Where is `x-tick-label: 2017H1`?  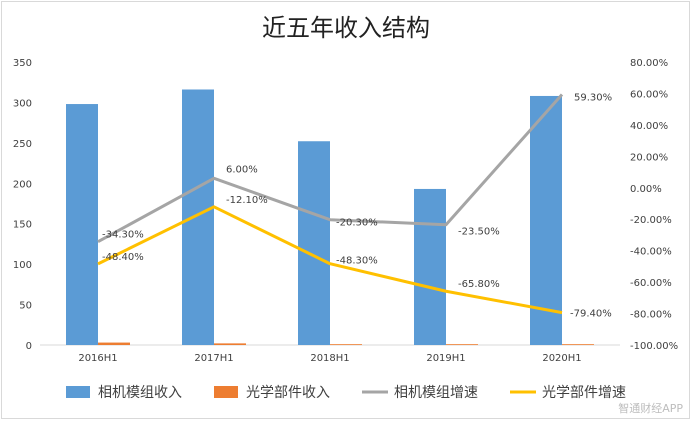 x-tick-label: 2017H1 is located at coordinates (213, 358).